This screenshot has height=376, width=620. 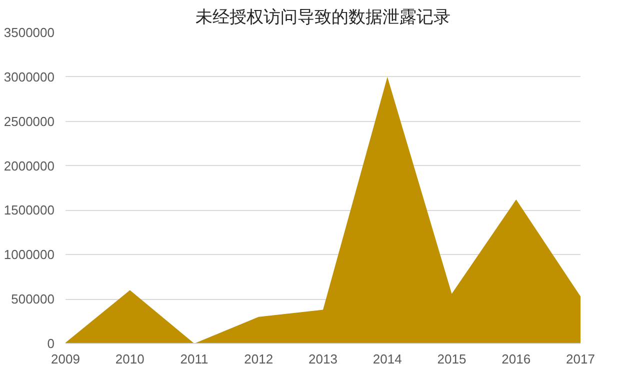 What do you see at coordinates (323, 359) in the screenshot?
I see `x-tick-label: 2013` at bounding box center [323, 359].